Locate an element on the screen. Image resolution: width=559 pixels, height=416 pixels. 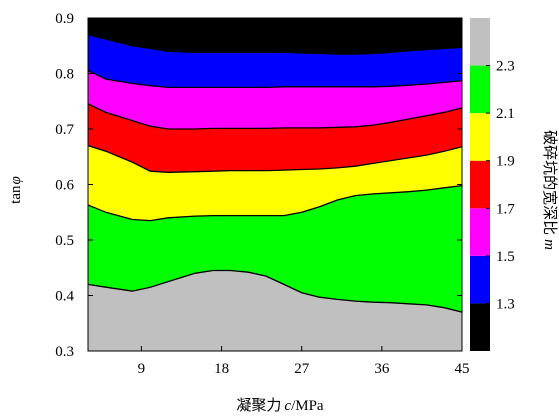
y-tick-label: 0.4 is located at coordinates (64, 297).